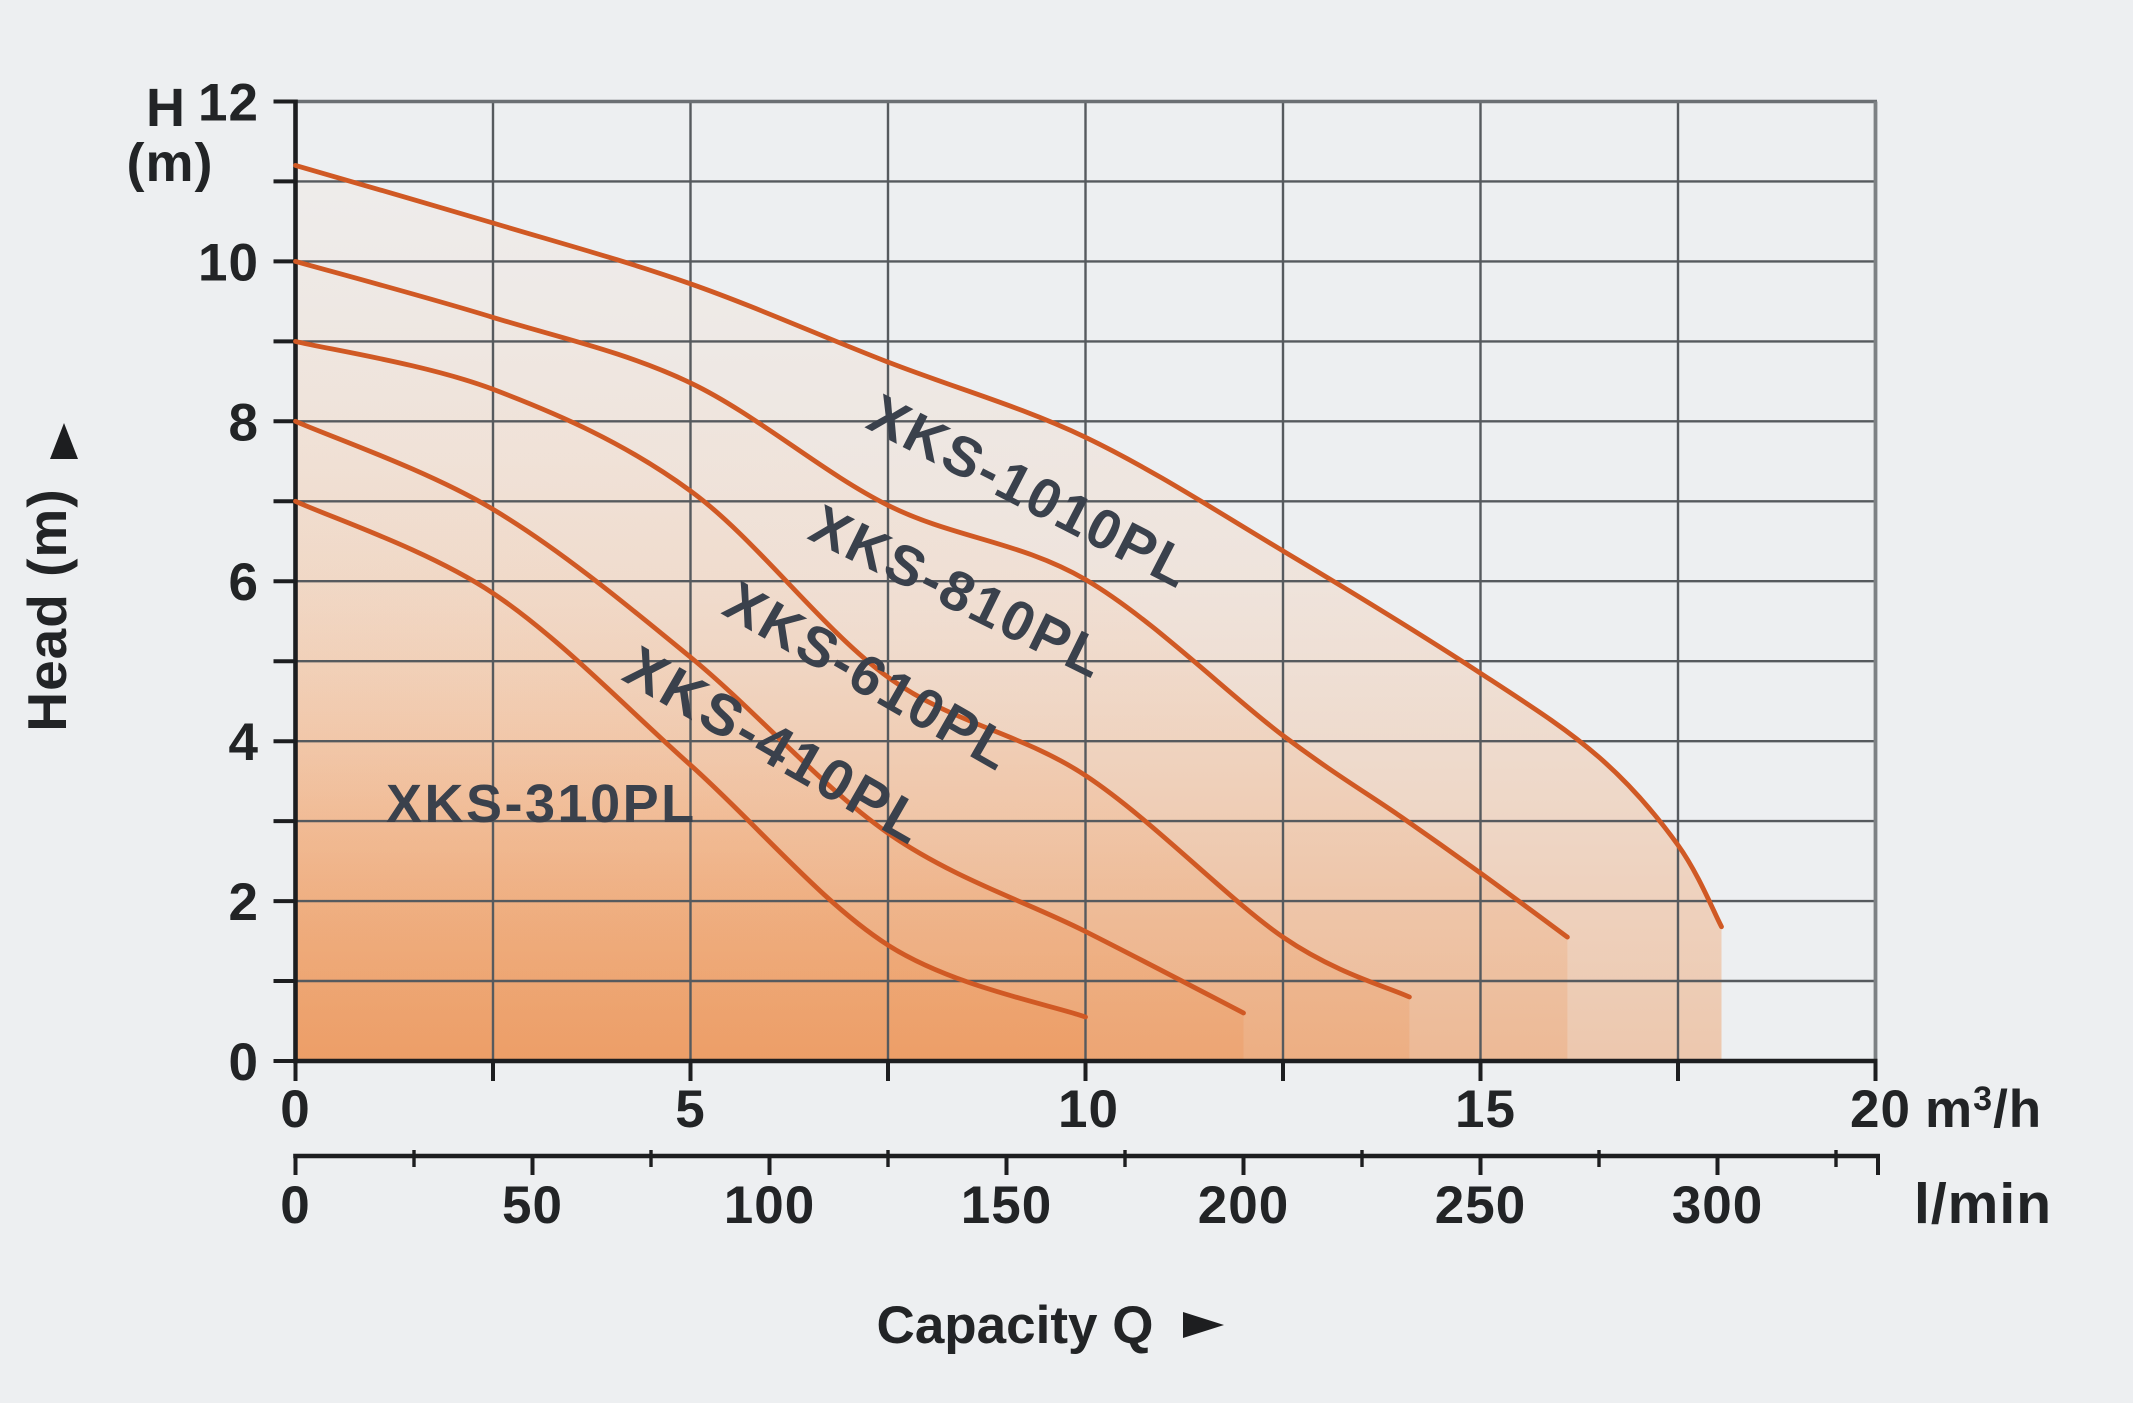  What do you see at coordinates (1015, 1325) in the screenshot?
I see `svg-text: Capacity Q` at bounding box center [1015, 1325].